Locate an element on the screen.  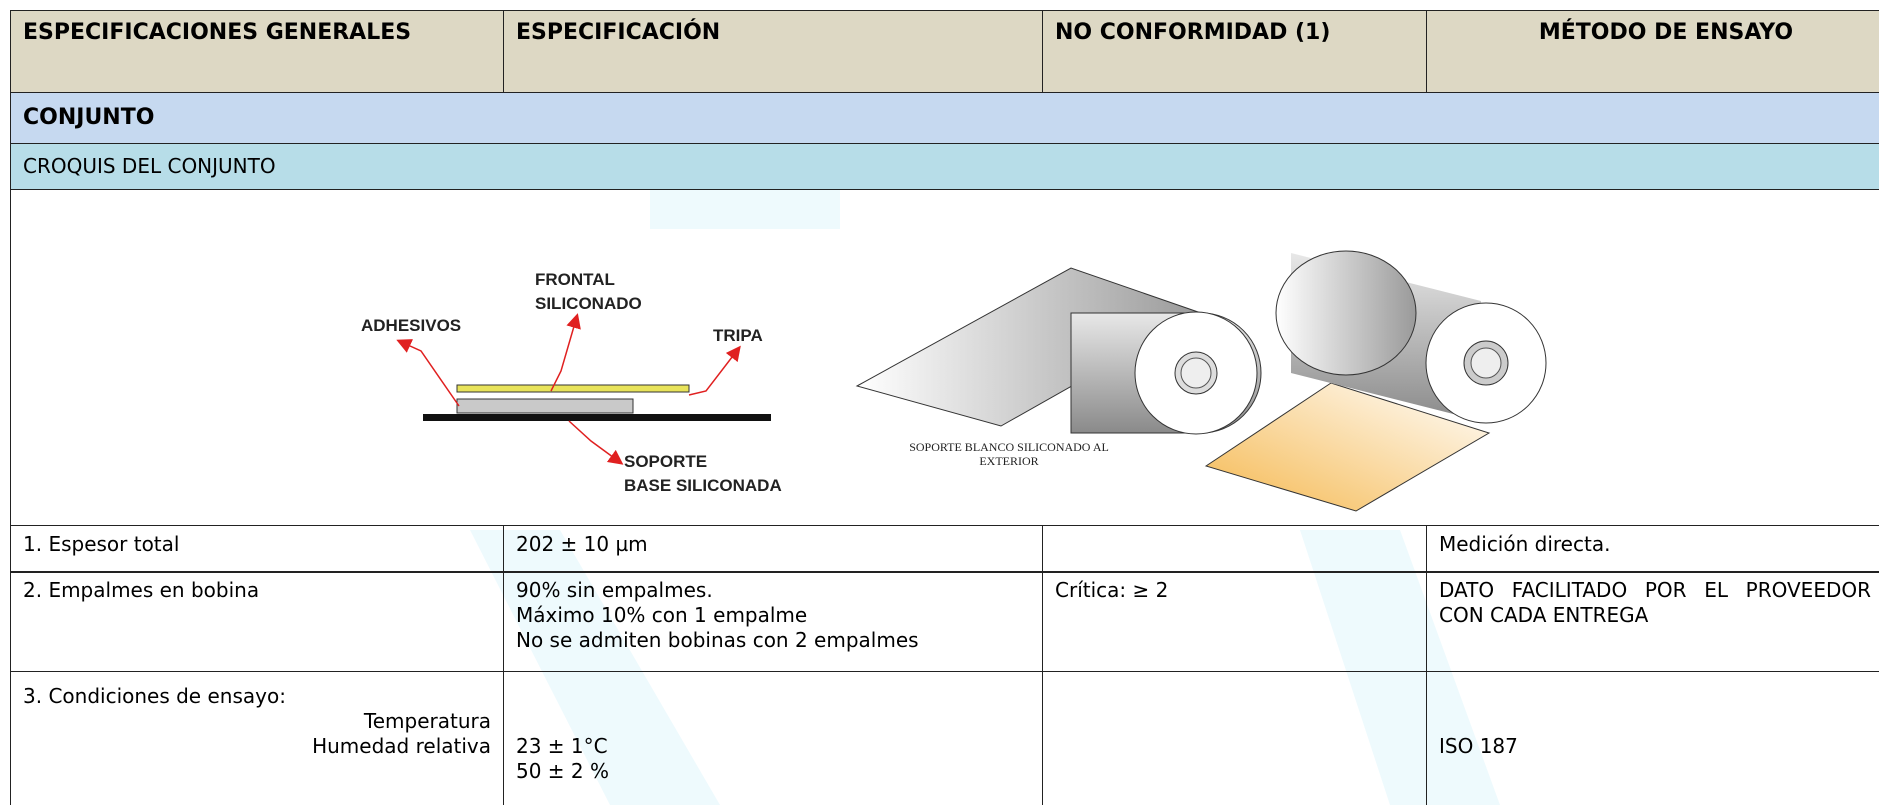
figure-label: BASE SILICONADA is located at coordinates (703, 485).